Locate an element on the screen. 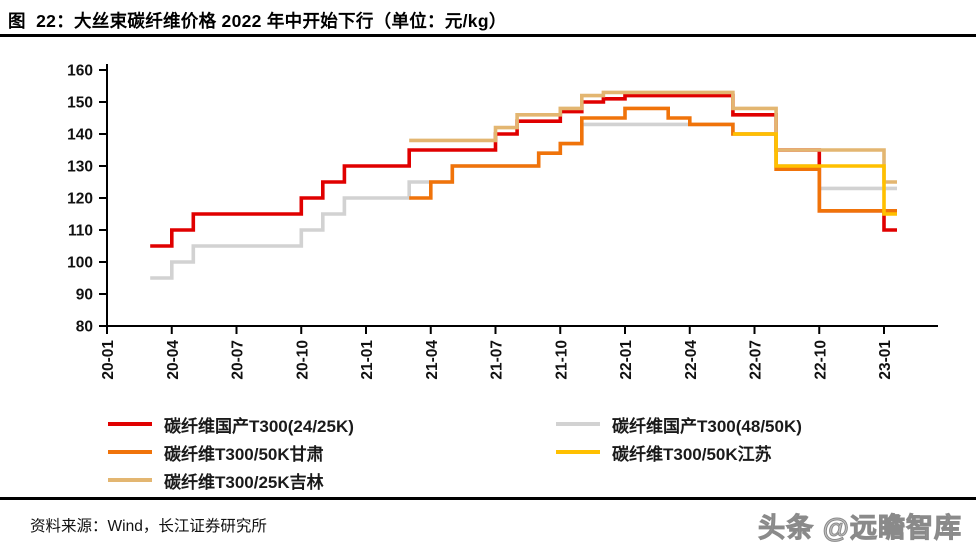 The image size is (976, 547). y-tick-label: 140 is located at coordinates (80, 135).